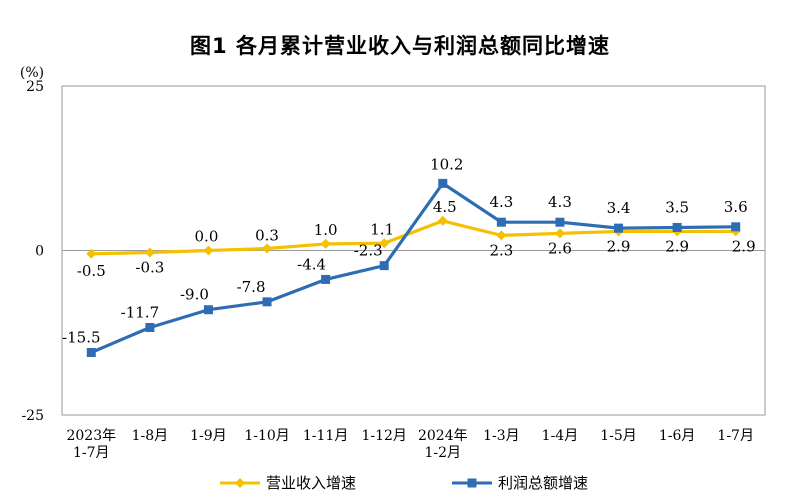  What do you see at coordinates (149, 267) in the screenshot?
I see `data-label: -0.3` at bounding box center [149, 267].